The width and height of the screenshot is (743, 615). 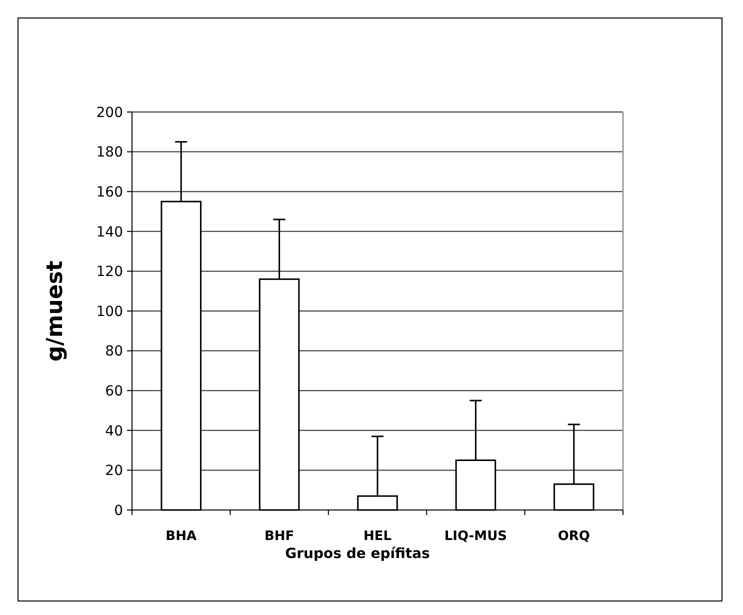 I want to click on x-tick-label: ORQ, so click(x=574, y=536).